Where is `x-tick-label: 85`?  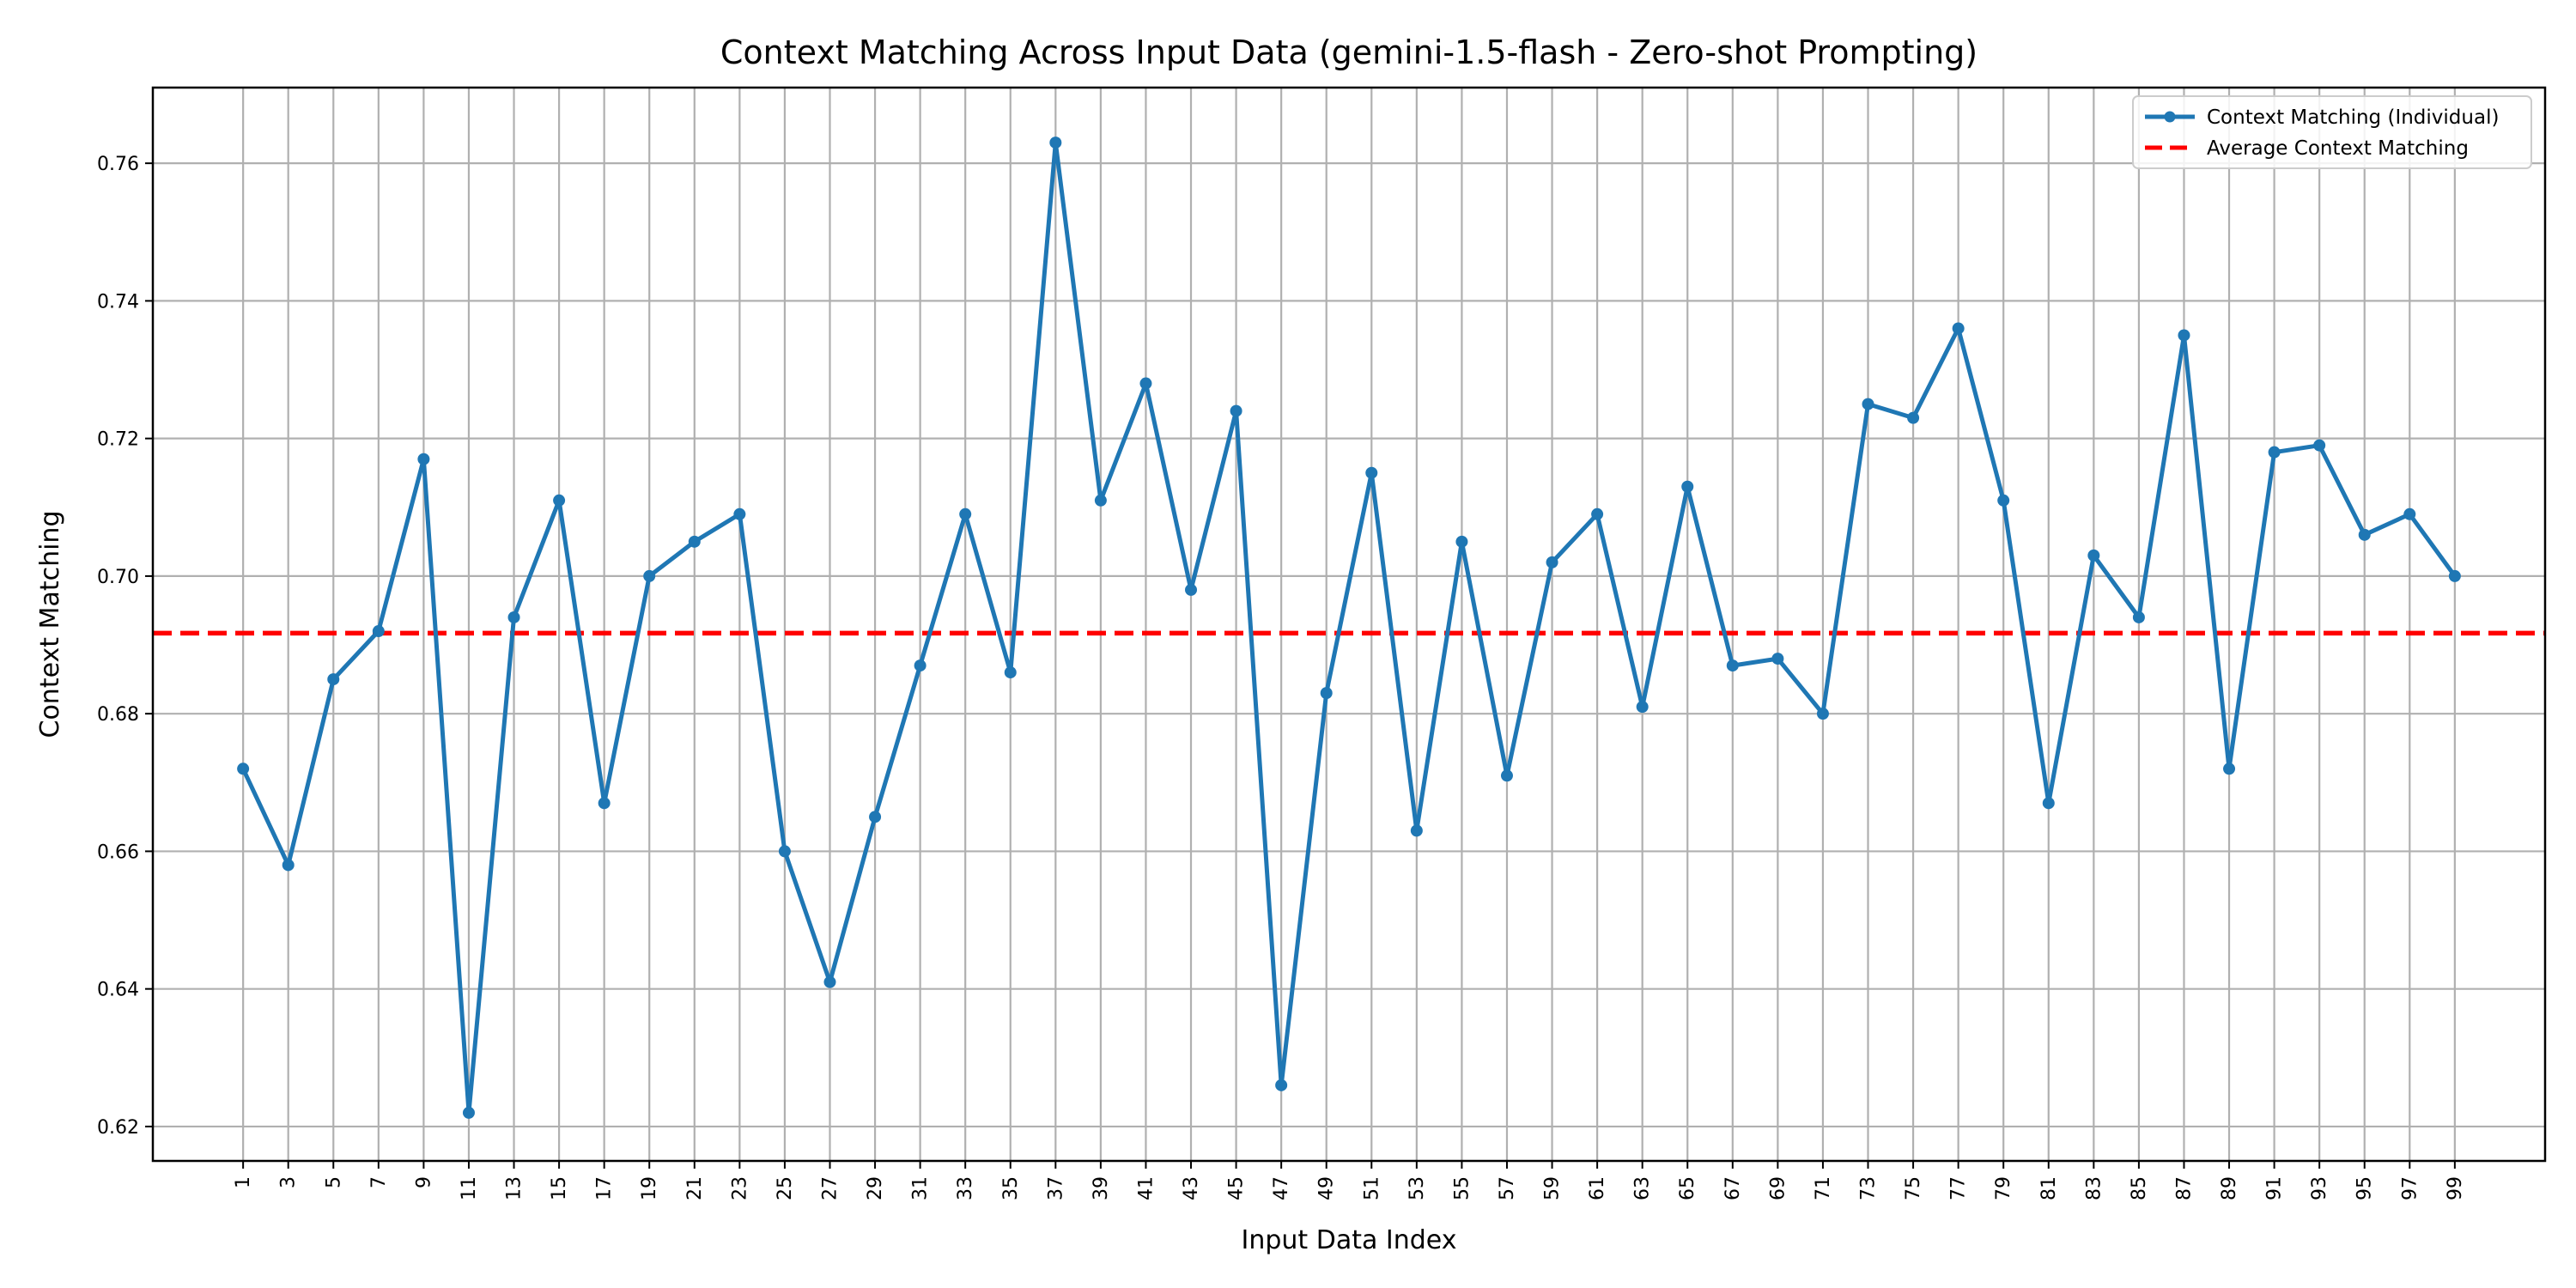 x-tick-label: 85 is located at coordinates (2140, 1188).